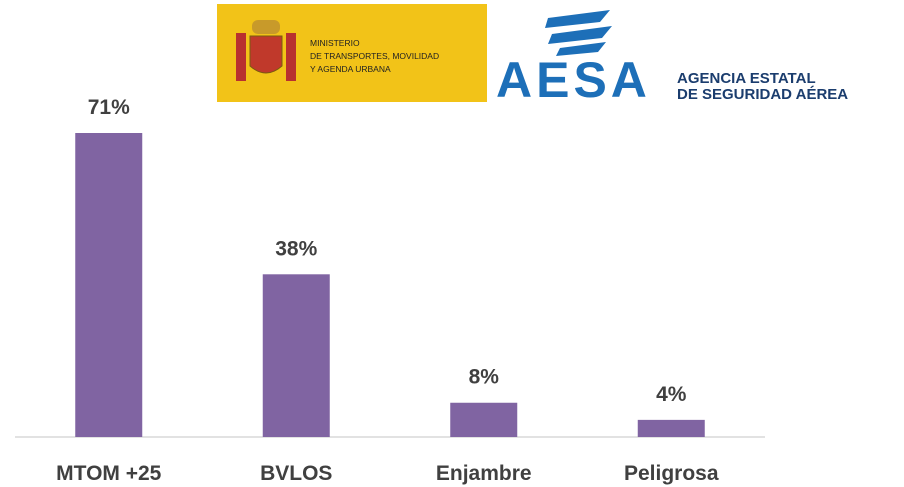 This screenshot has width=904, height=487. I want to click on agency-logo: AESA AGENCIA ESTATAL DE SEGURIDAD AÉREA, so click(672, 59).